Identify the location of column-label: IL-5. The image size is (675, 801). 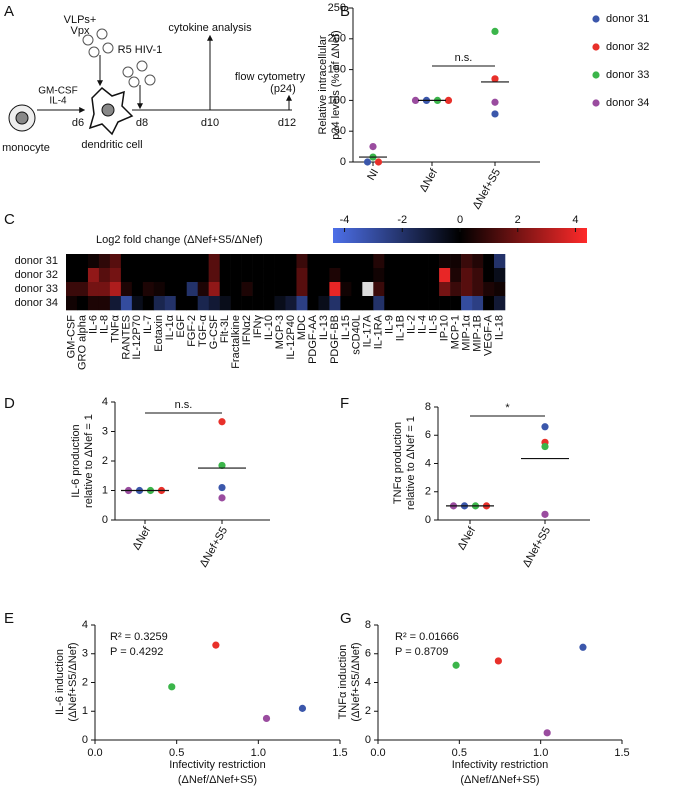
(434, 324).